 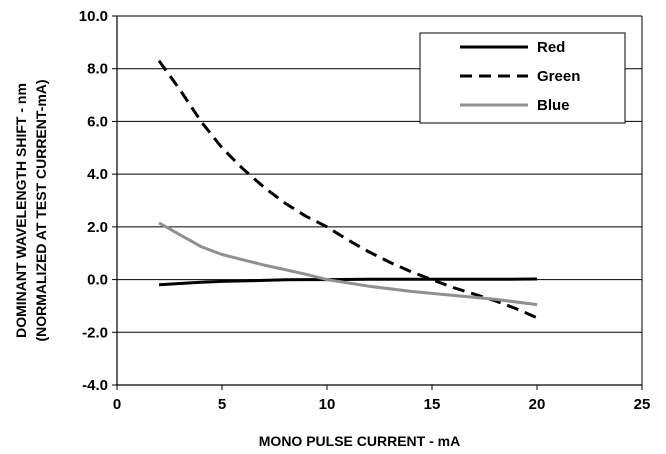 What do you see at coordinates (117, 404) in the screenshot?
I see `x-tick-label: 0` at bounding box center [117, 404].